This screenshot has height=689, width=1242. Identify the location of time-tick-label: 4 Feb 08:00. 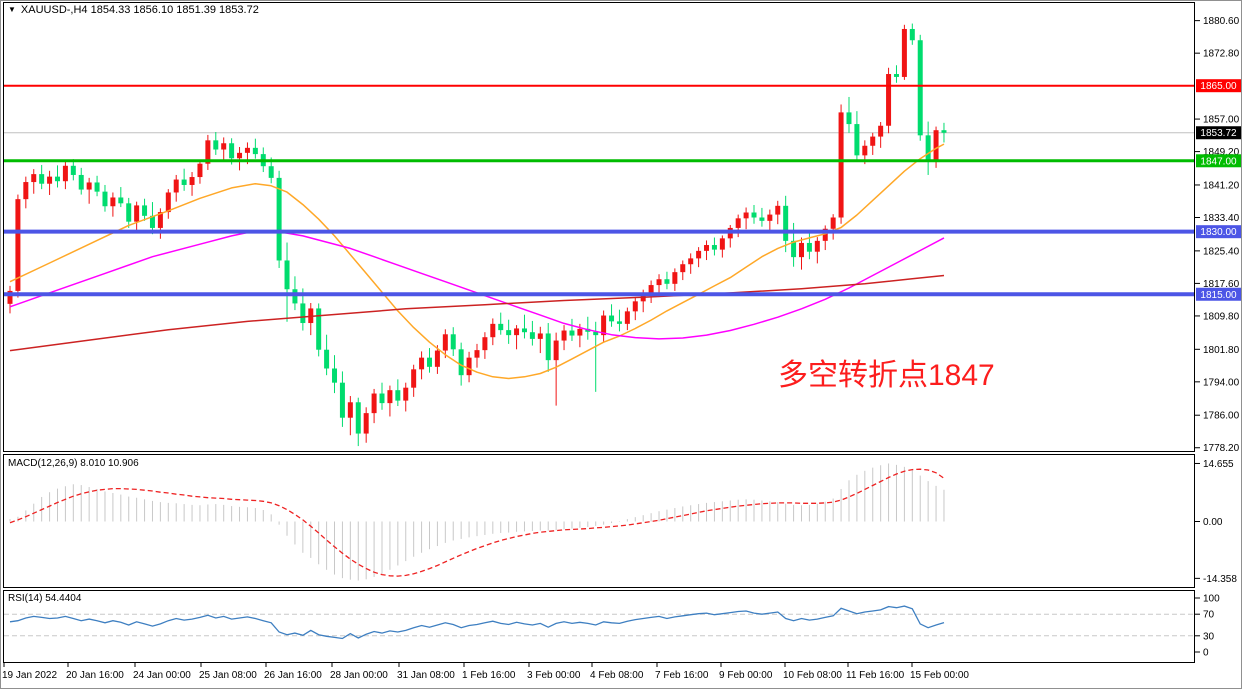
(617, 675).